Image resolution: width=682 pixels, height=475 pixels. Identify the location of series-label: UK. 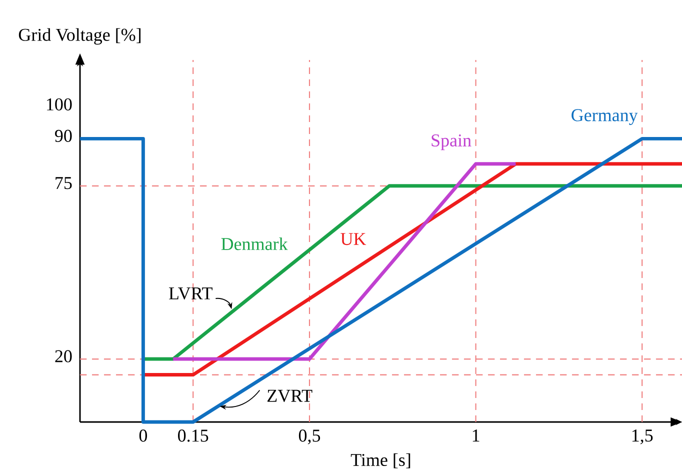
(353, 239).